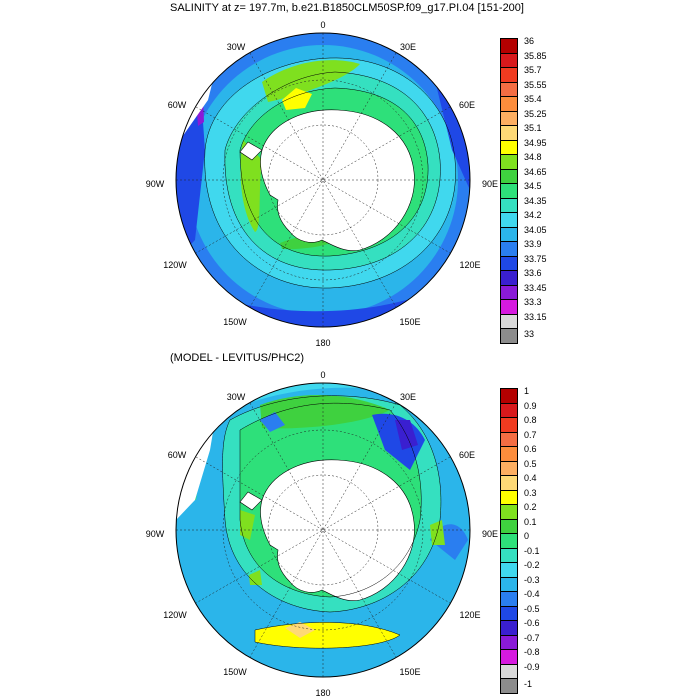  I want to click on top-lon-label: 150W, so click(235, 322).